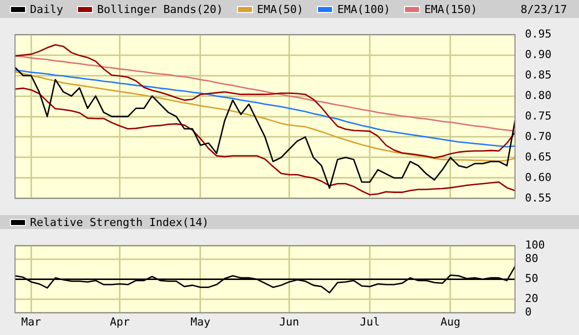 Image resolution: width=579 pixels, height=335 pixels. I want to click on x-tick-label: Jul, so click(370, 321).